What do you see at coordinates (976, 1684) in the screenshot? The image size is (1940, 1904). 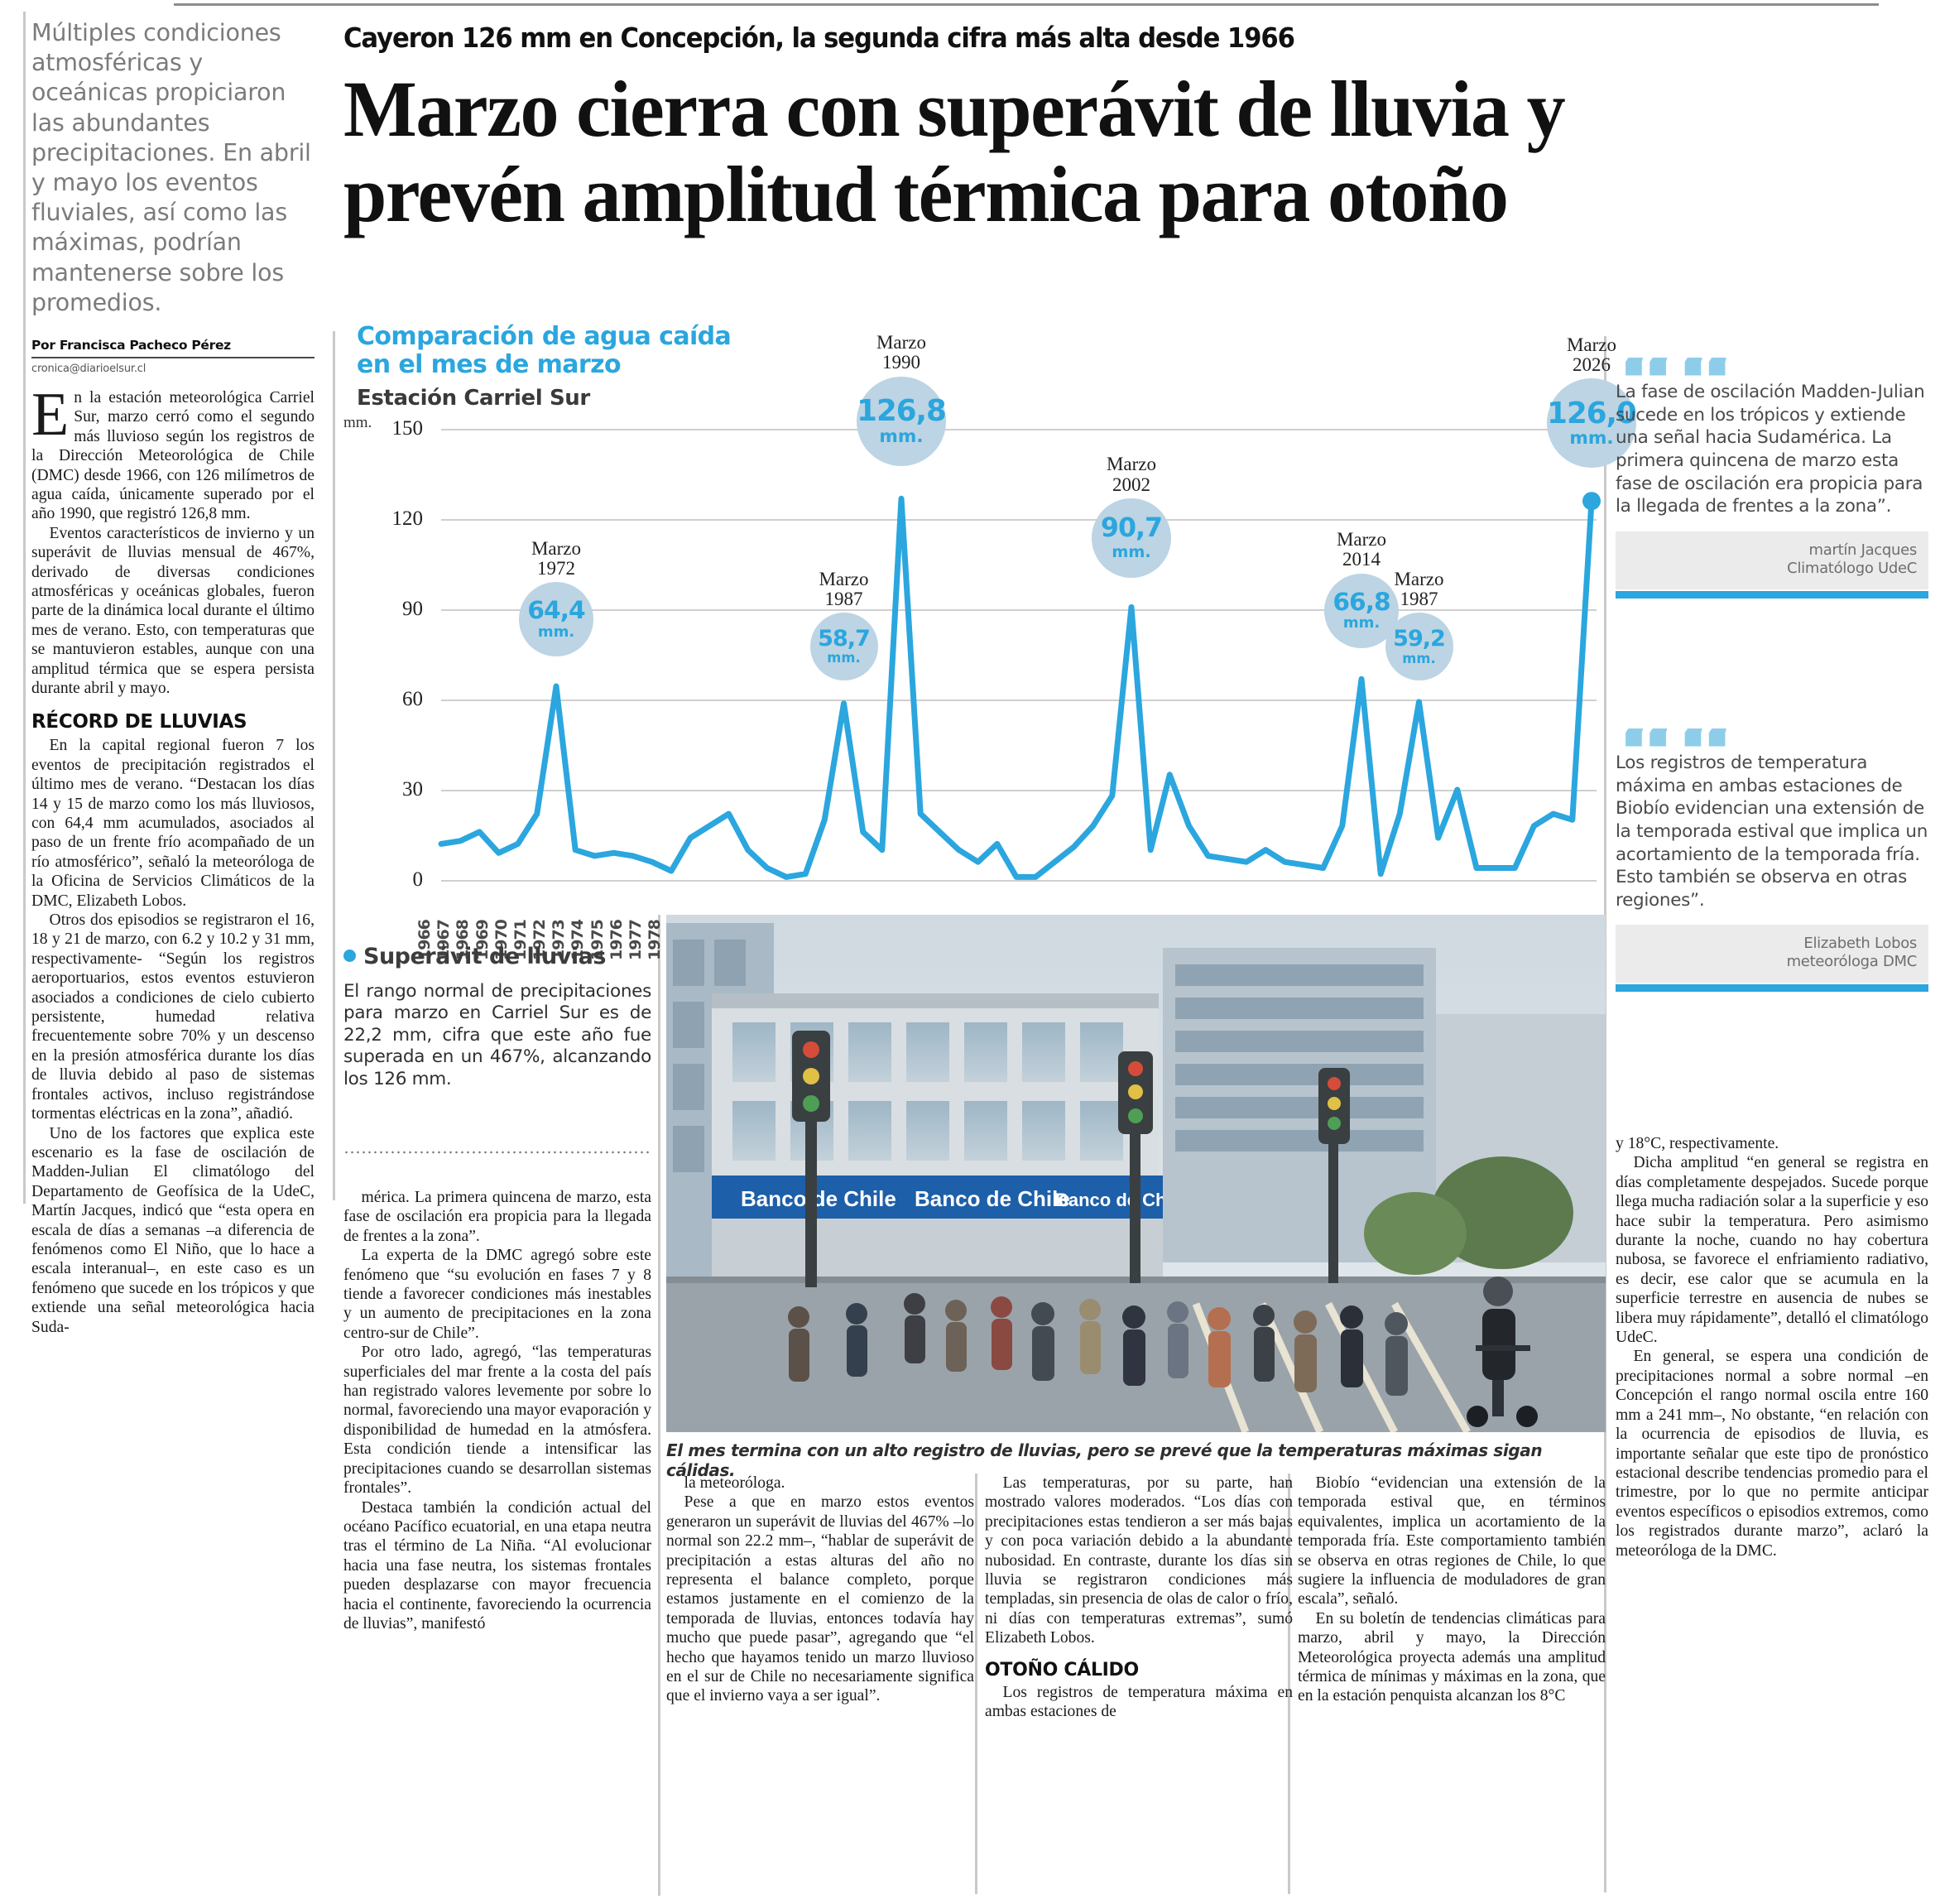 I see `bottom-col2-divider` at bounding box center [976, 1684].